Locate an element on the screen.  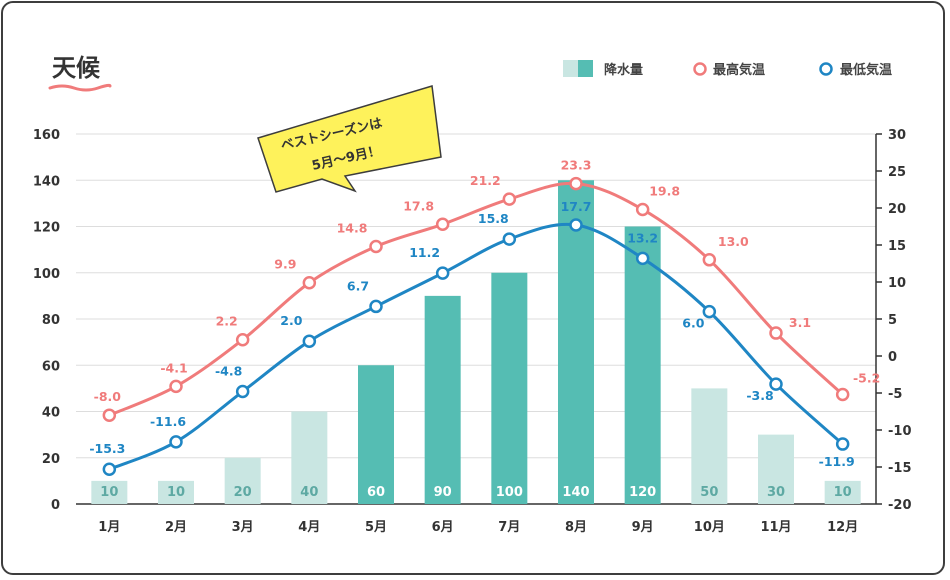
low-temp-label: -4.8 is located at coordinates (228, 371).